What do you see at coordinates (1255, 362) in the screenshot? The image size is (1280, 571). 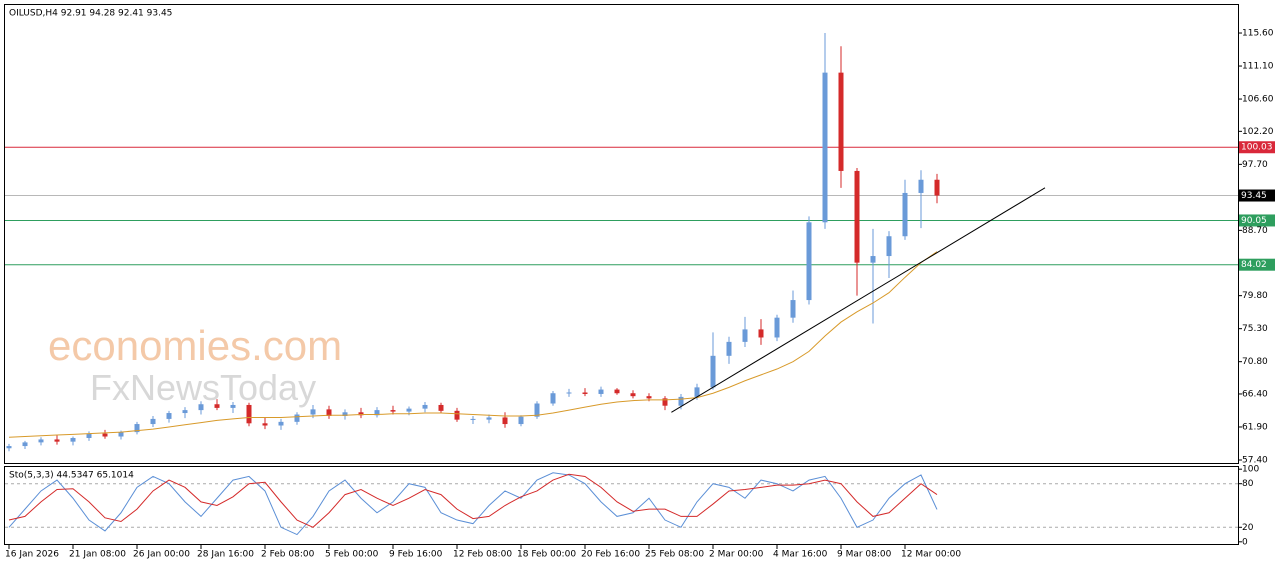 I see `y-tick-label: 70.80` at bounding box center [1255, 362].